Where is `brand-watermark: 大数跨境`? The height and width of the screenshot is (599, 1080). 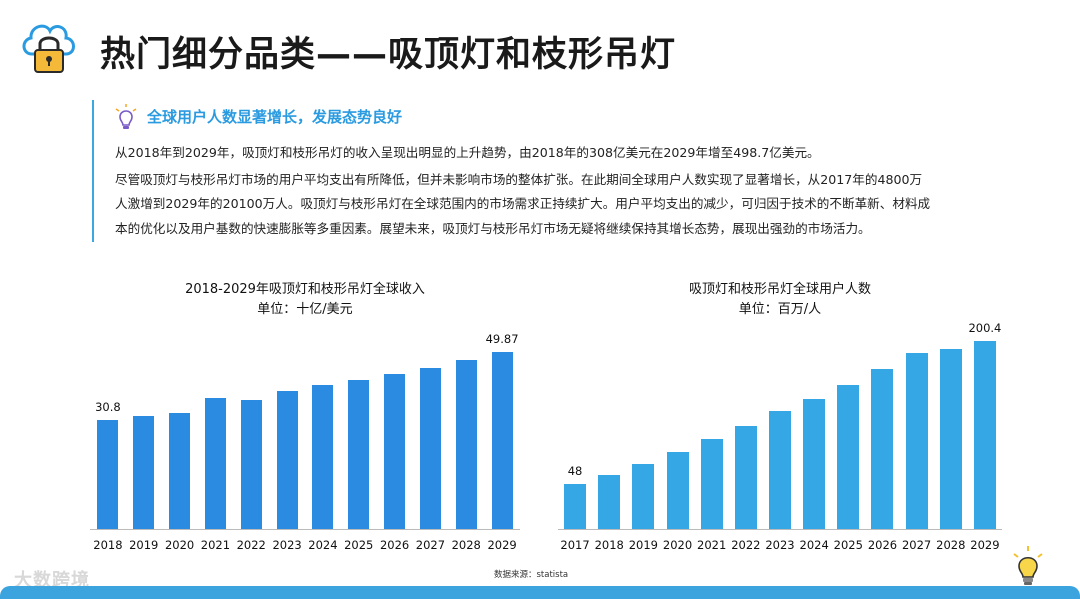 brand-watermark: 大数跨境 is located at coordinates (52, 580).